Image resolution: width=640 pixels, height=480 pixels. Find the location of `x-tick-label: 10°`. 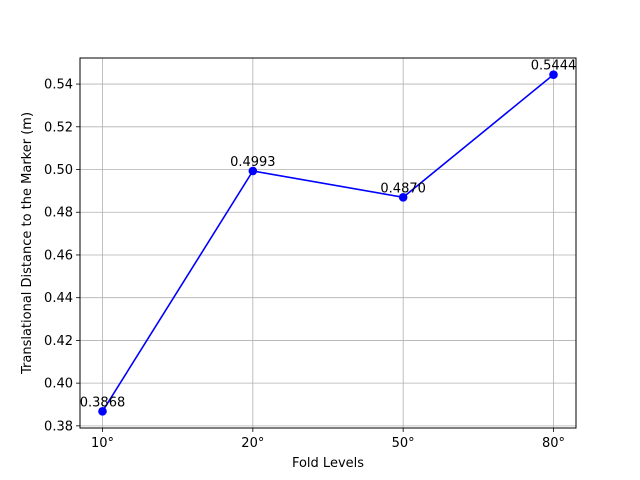

x-tick-label: 10° is located at coordinates (102, 443).